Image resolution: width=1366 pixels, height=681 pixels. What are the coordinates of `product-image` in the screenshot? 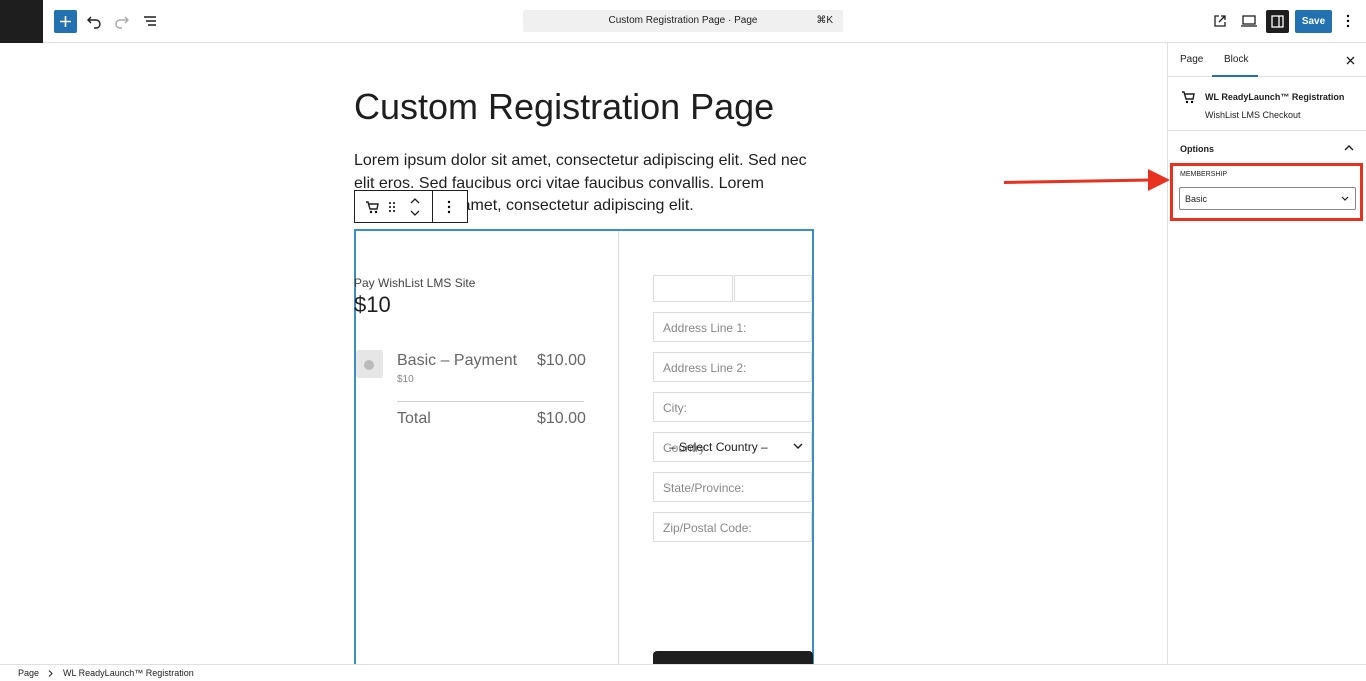 It's located at (369, 364).